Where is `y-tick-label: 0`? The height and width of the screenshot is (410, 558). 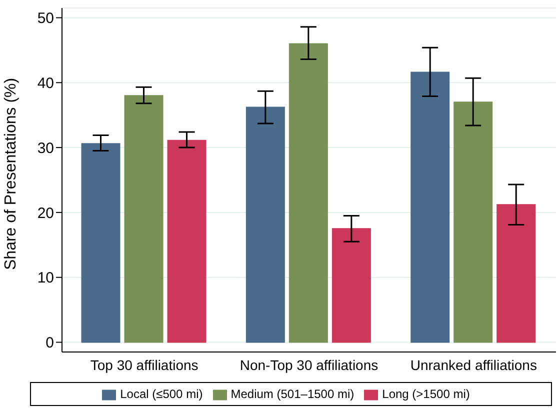 y-tick-label: 0 is located at coordinates (50, 343).